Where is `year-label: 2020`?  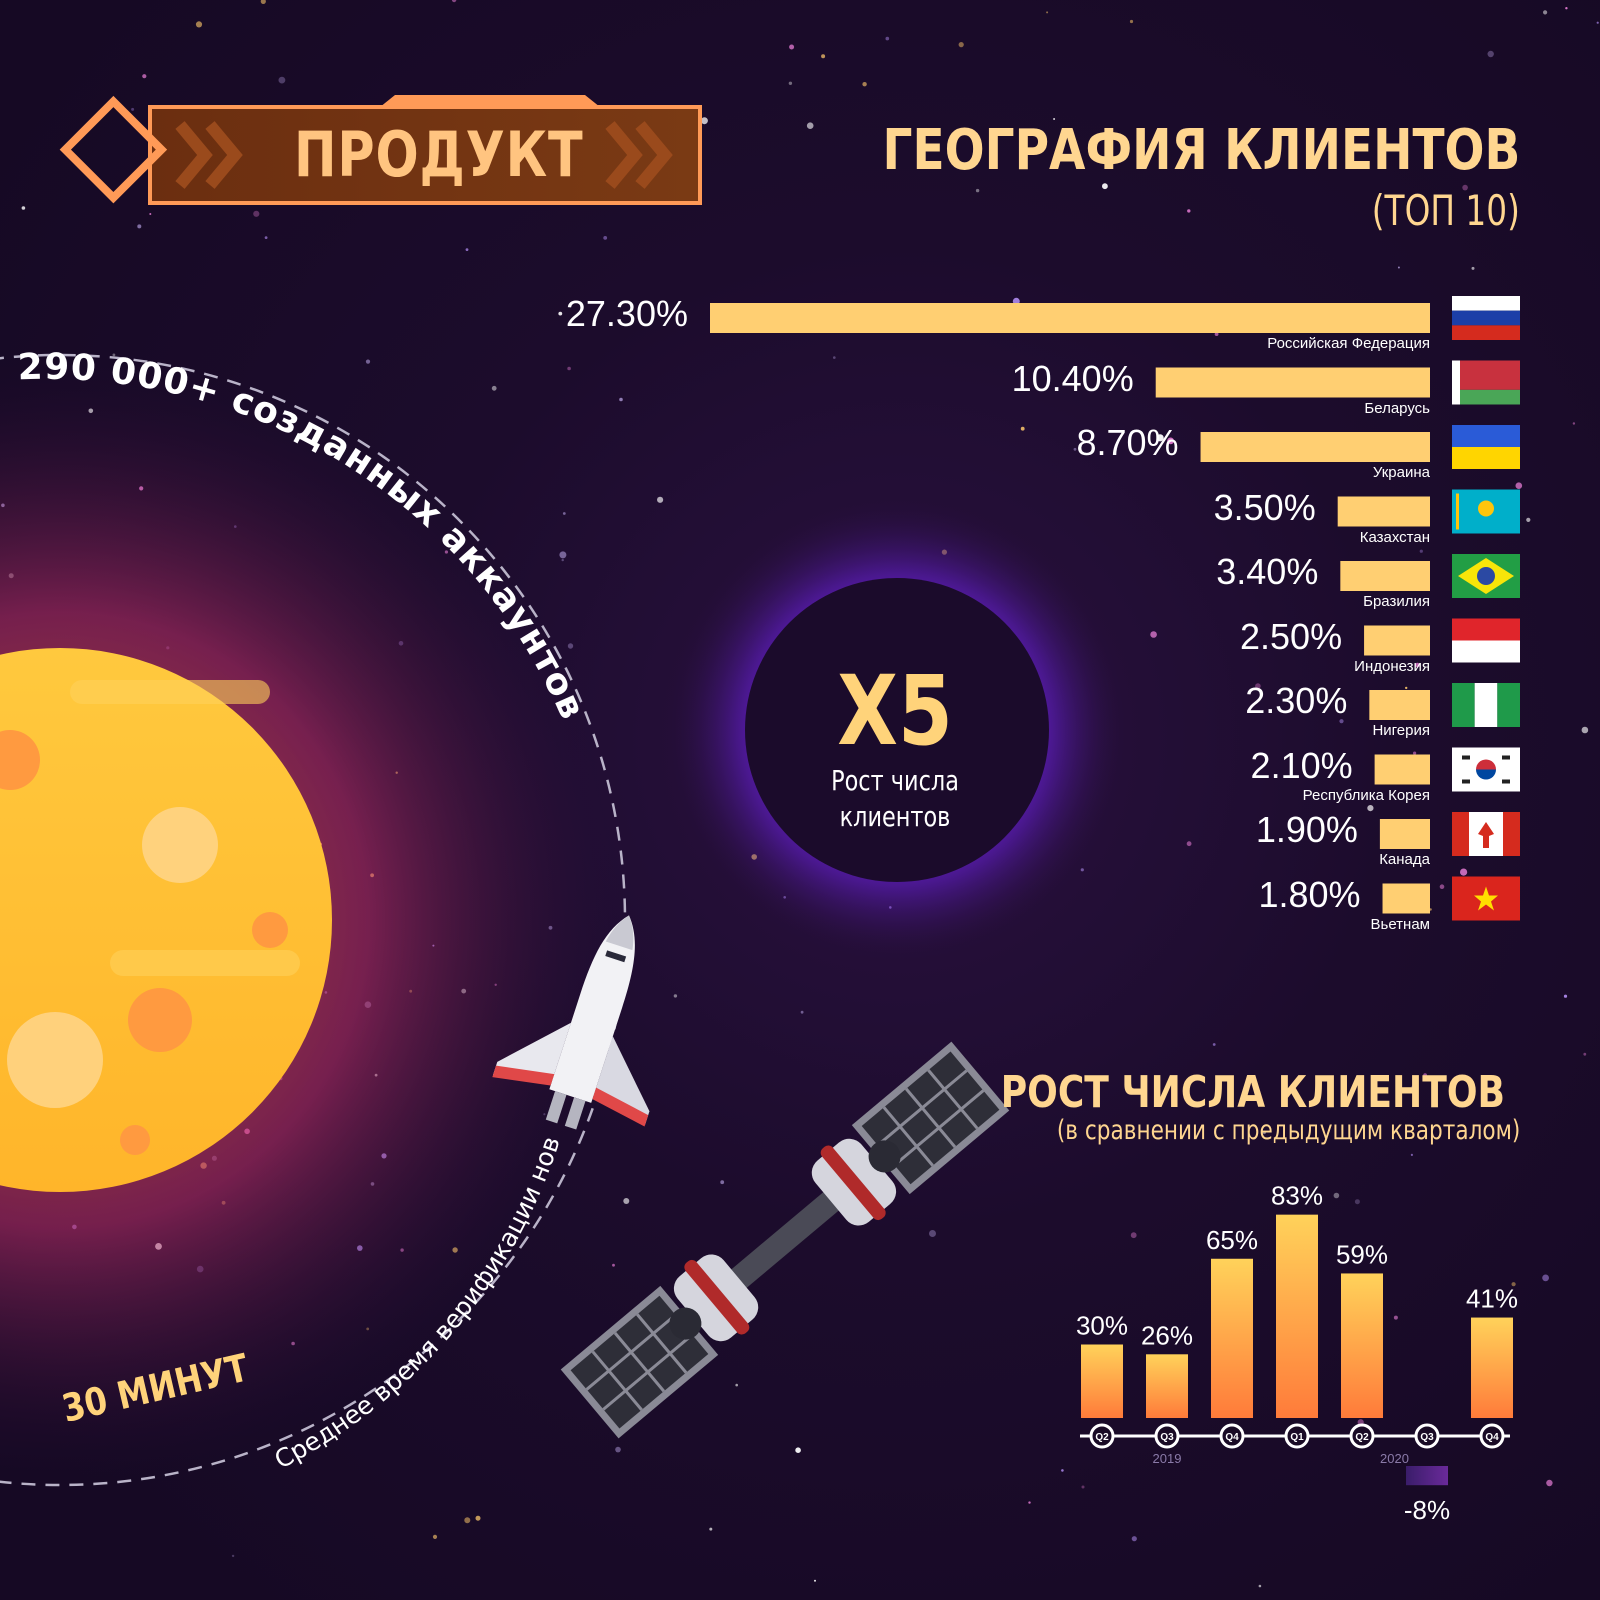 year-label: 2020 is located at coordinates (1394, 1458).